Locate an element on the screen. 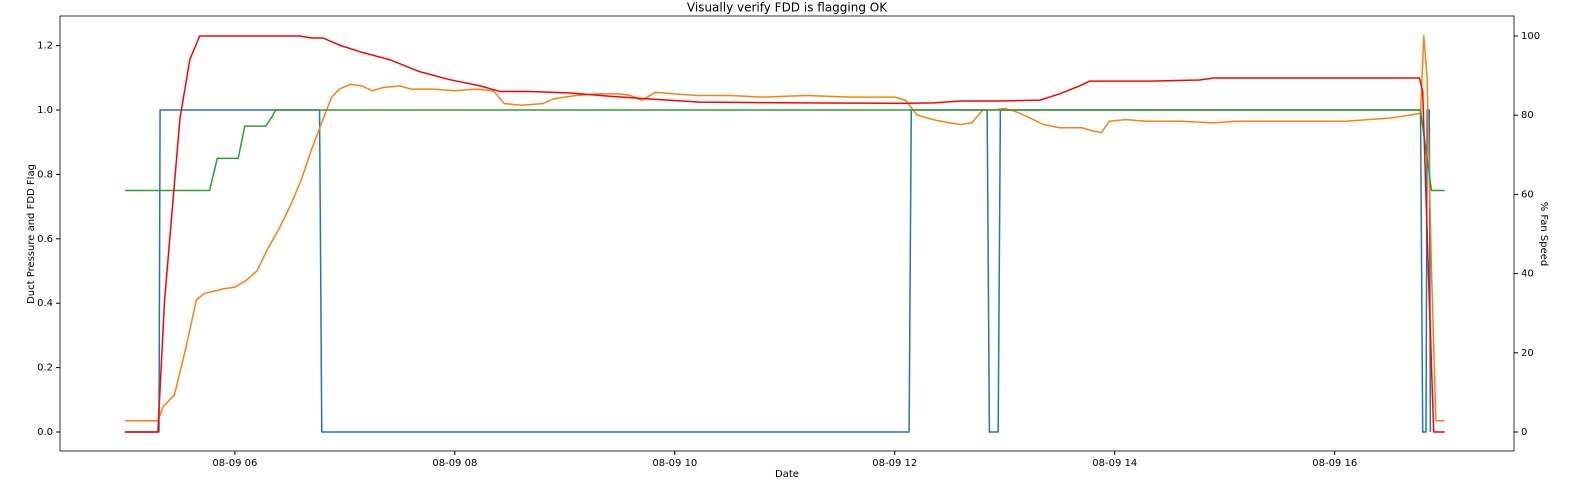 The image size is (1575, 482). y-tick-label: 0.8 is located at coordinates (45, 174).